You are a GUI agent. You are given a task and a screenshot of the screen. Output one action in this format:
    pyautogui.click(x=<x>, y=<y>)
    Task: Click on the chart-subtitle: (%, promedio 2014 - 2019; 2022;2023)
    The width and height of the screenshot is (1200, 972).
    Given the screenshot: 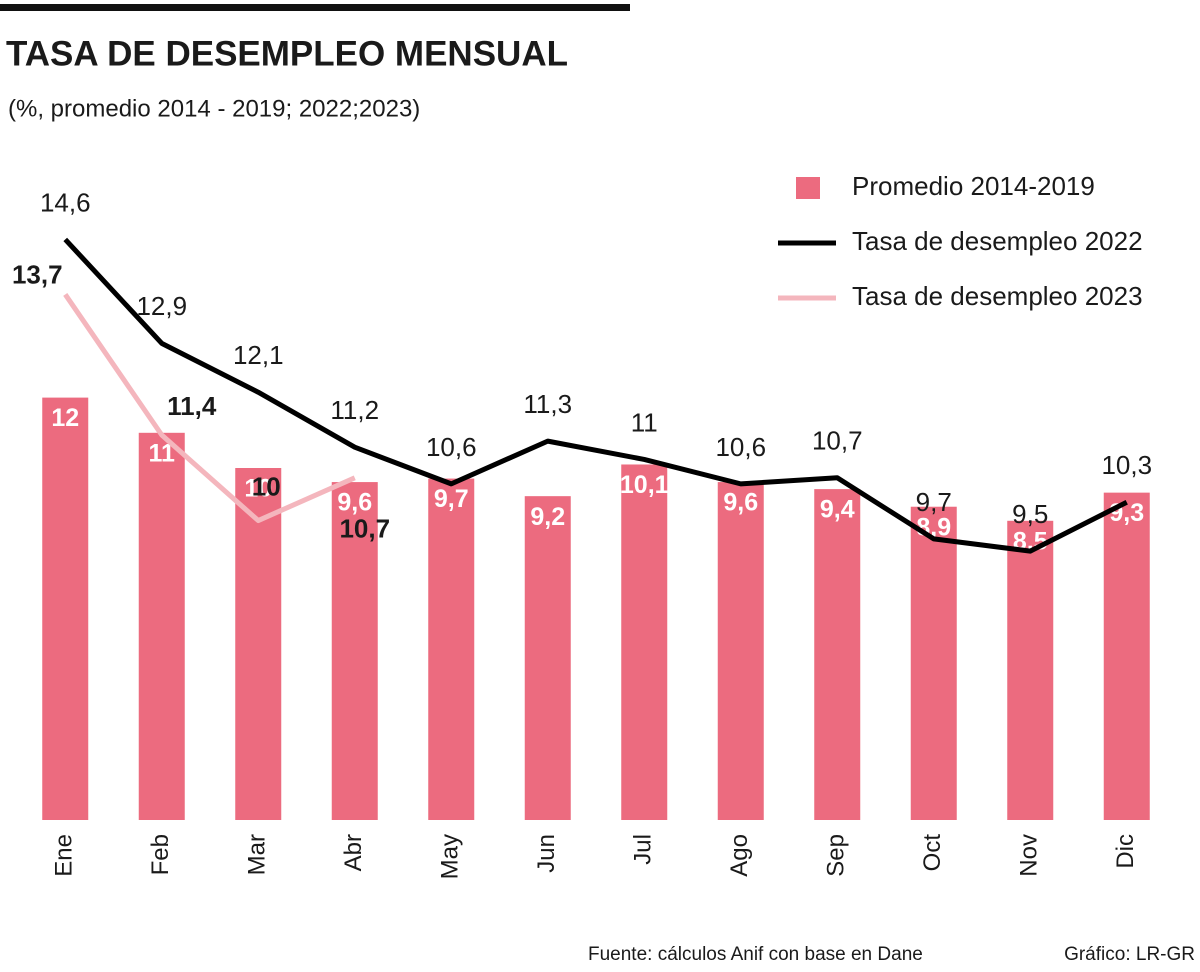 What is the action you would take?
    pyautogui.click(x=214, y=108)
    